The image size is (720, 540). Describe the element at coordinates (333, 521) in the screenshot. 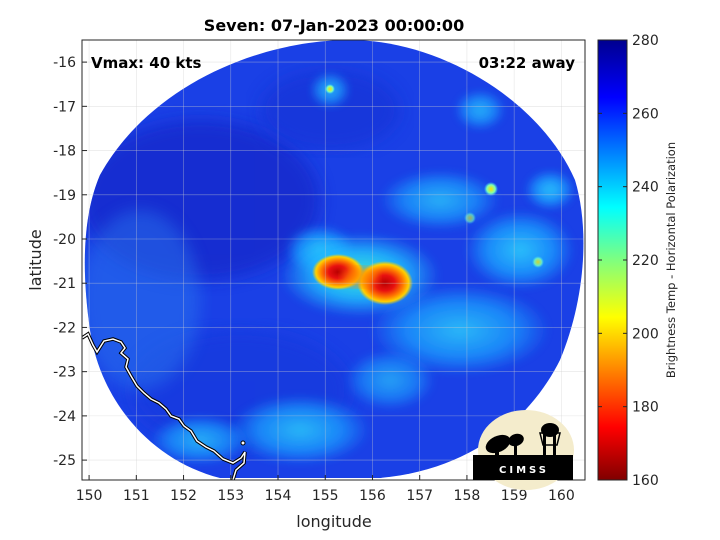

I see `x-axis-label: longitude` at that location.